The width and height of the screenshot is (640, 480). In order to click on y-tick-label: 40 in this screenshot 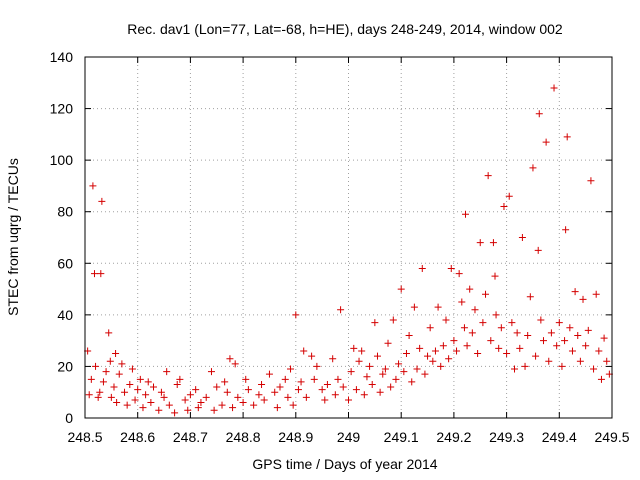, I will do `click(65, 315)`.